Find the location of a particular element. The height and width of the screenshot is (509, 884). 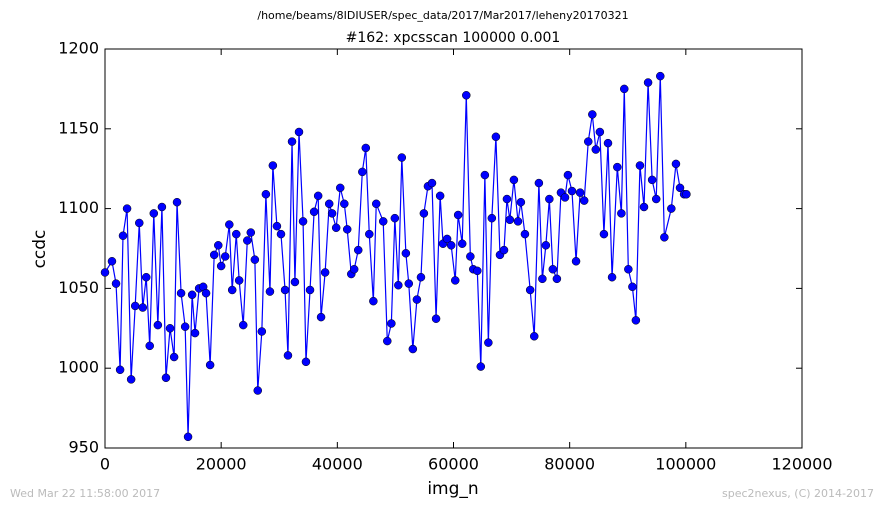

footer-credit: spec2nexus, (C) 2014-2017 is located at coordinates (798, 493).